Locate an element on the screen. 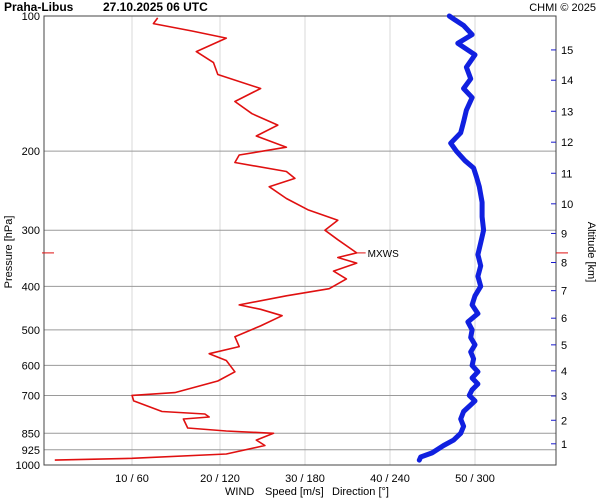  pressure-tick-label: 925 is located at coordinates (31, 451).